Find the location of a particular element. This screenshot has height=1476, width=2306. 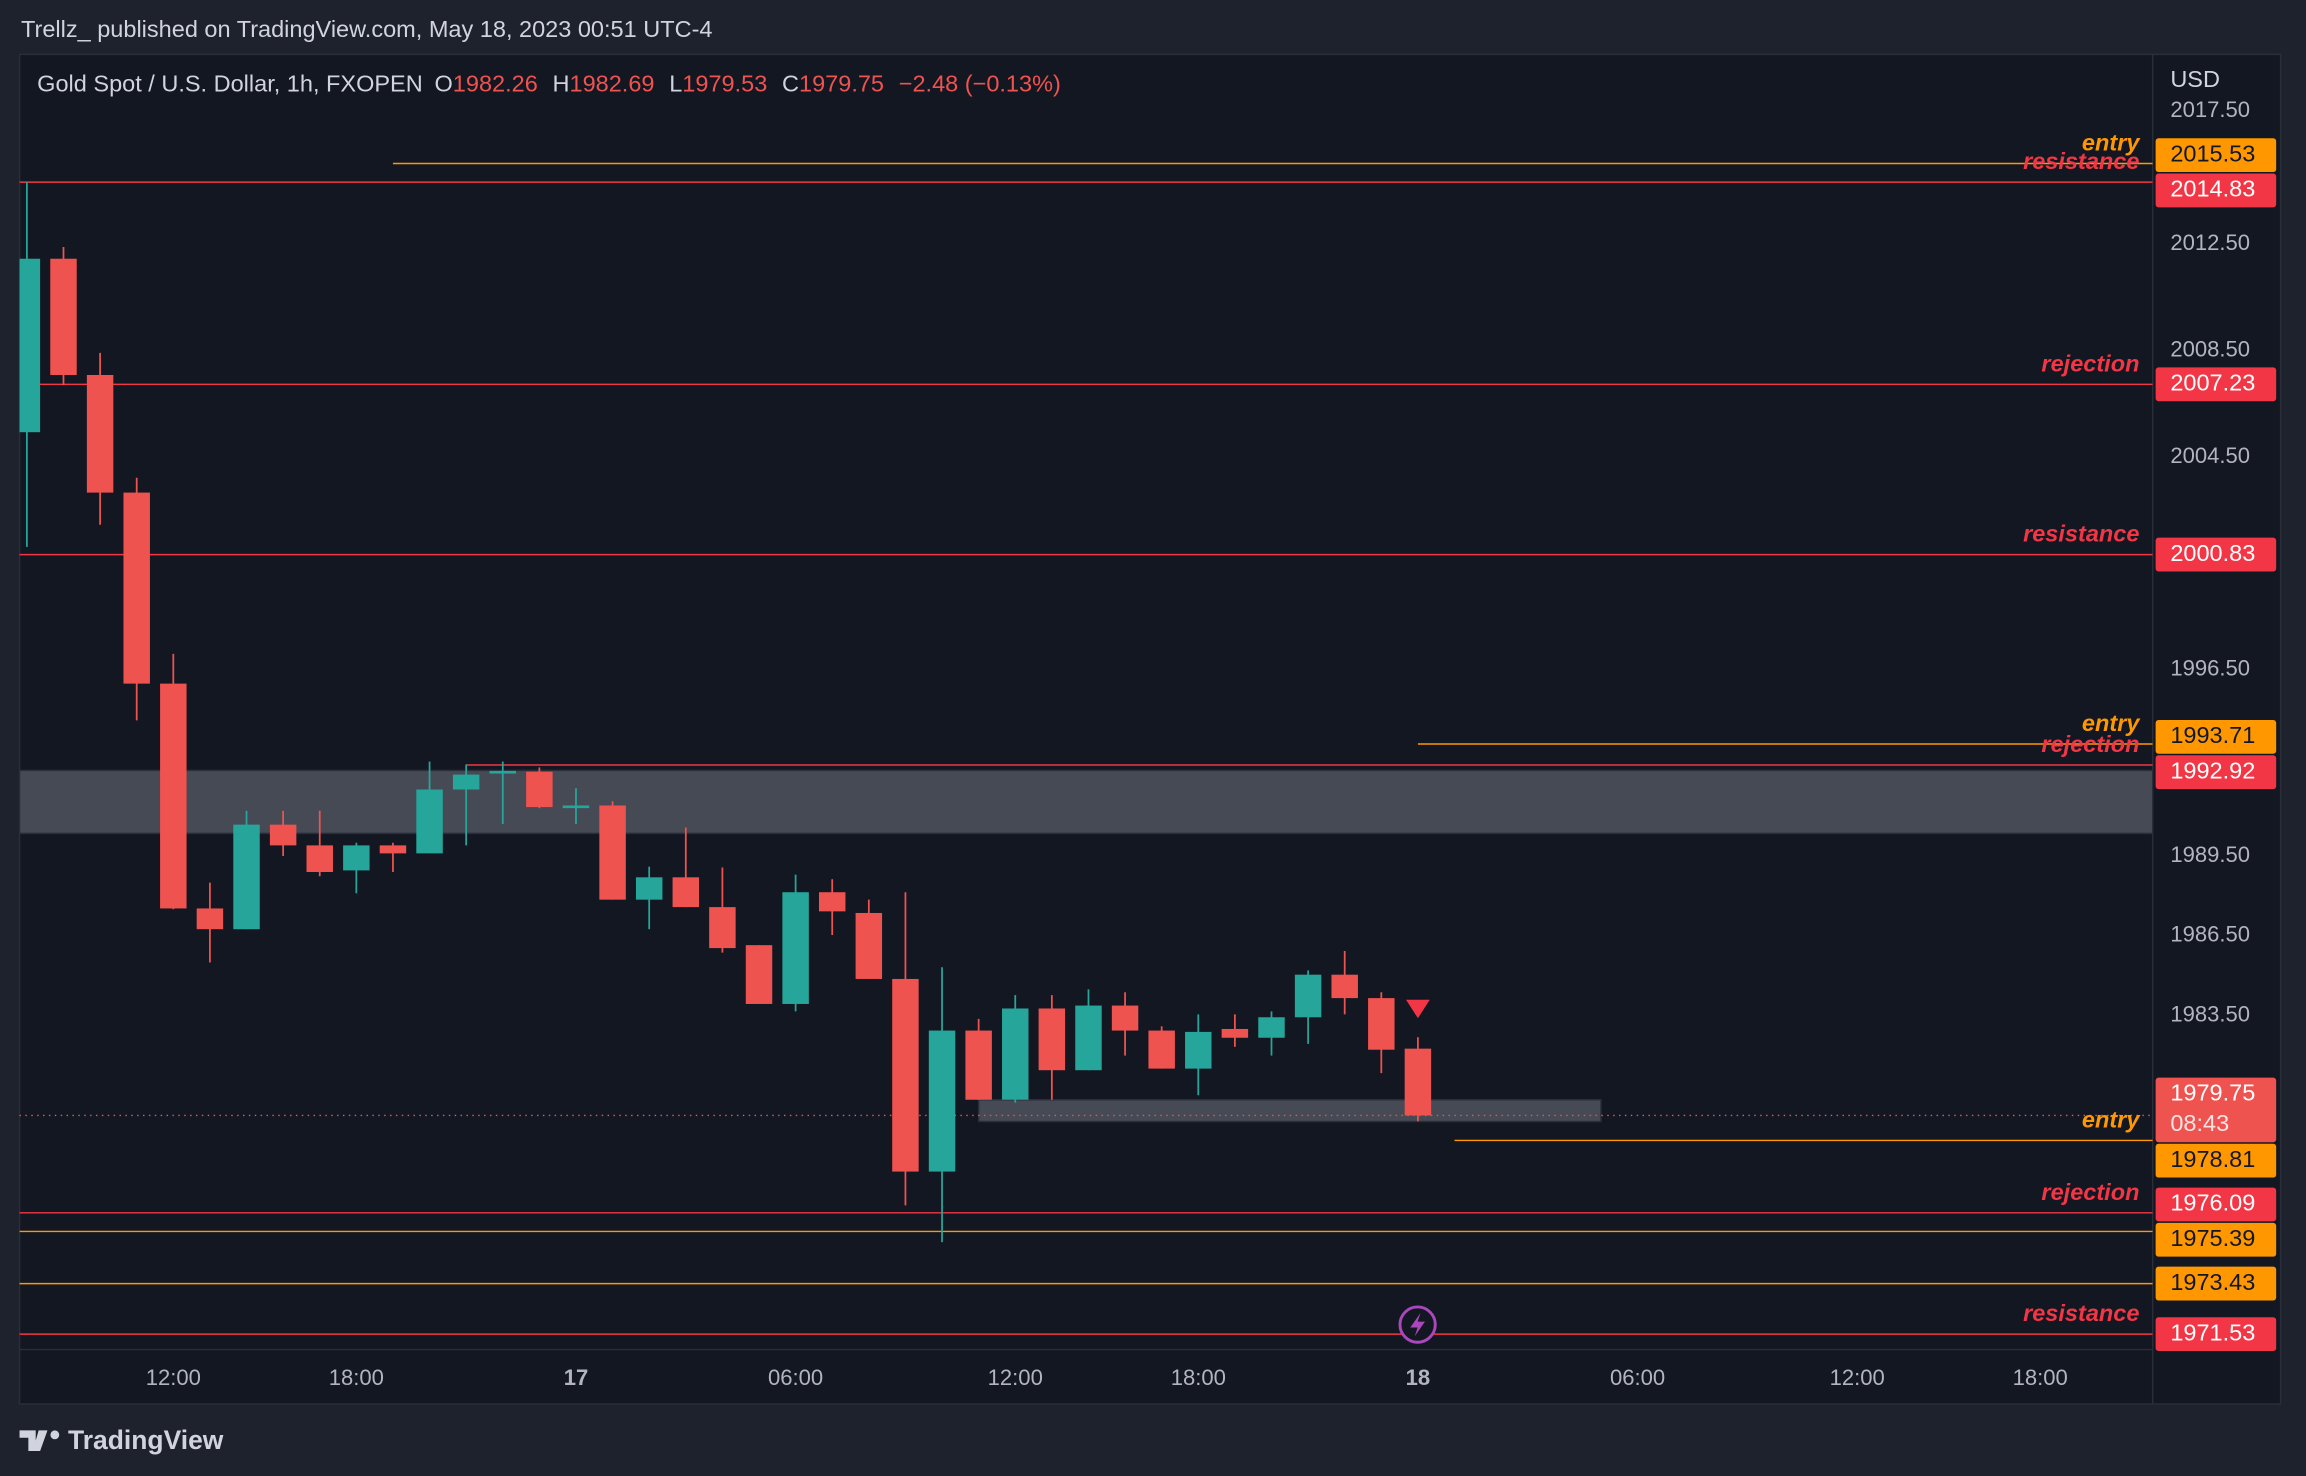

x-tick-label: 18 is located at coordinates (1418, 1377).